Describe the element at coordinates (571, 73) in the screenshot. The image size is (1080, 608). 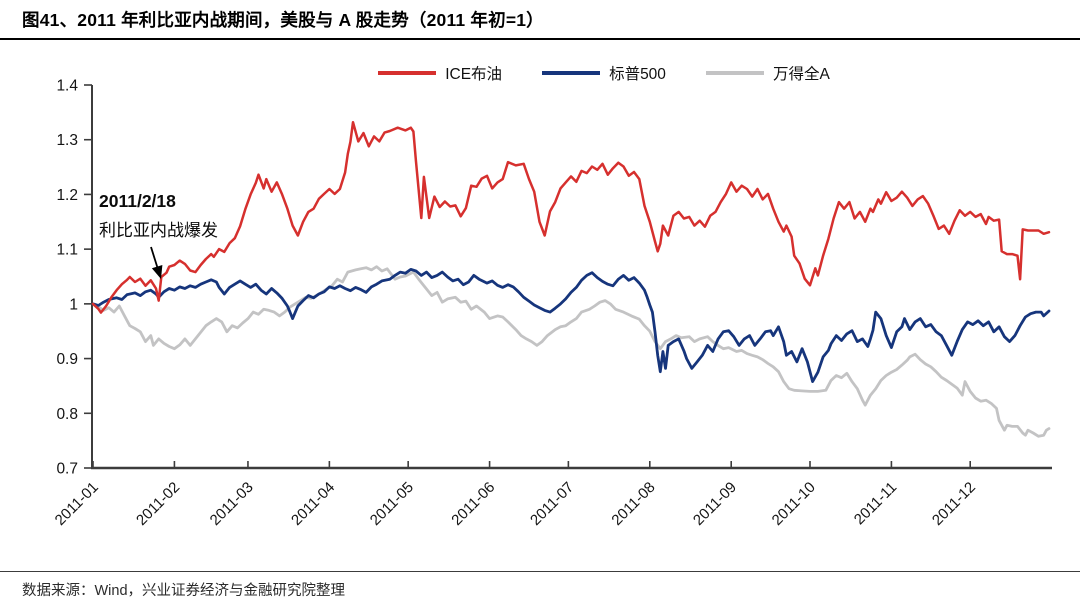
I see `navy-line-swatch-icon` at that location.